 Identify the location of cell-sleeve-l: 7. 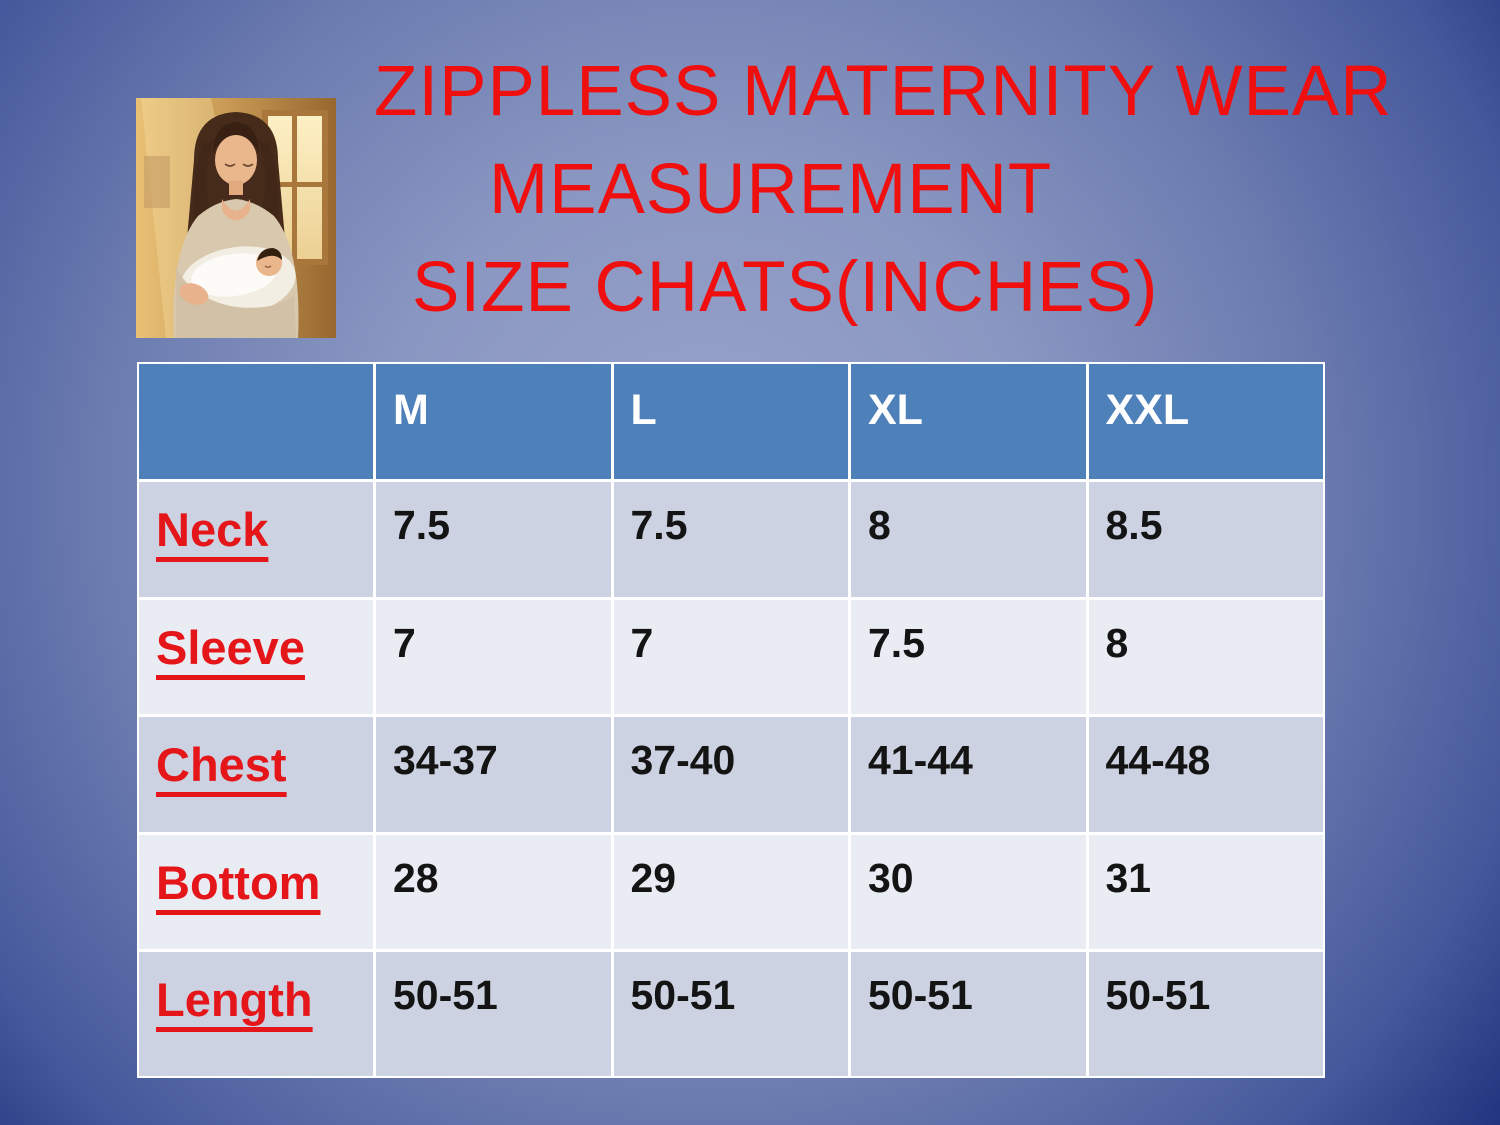
(730, 657).